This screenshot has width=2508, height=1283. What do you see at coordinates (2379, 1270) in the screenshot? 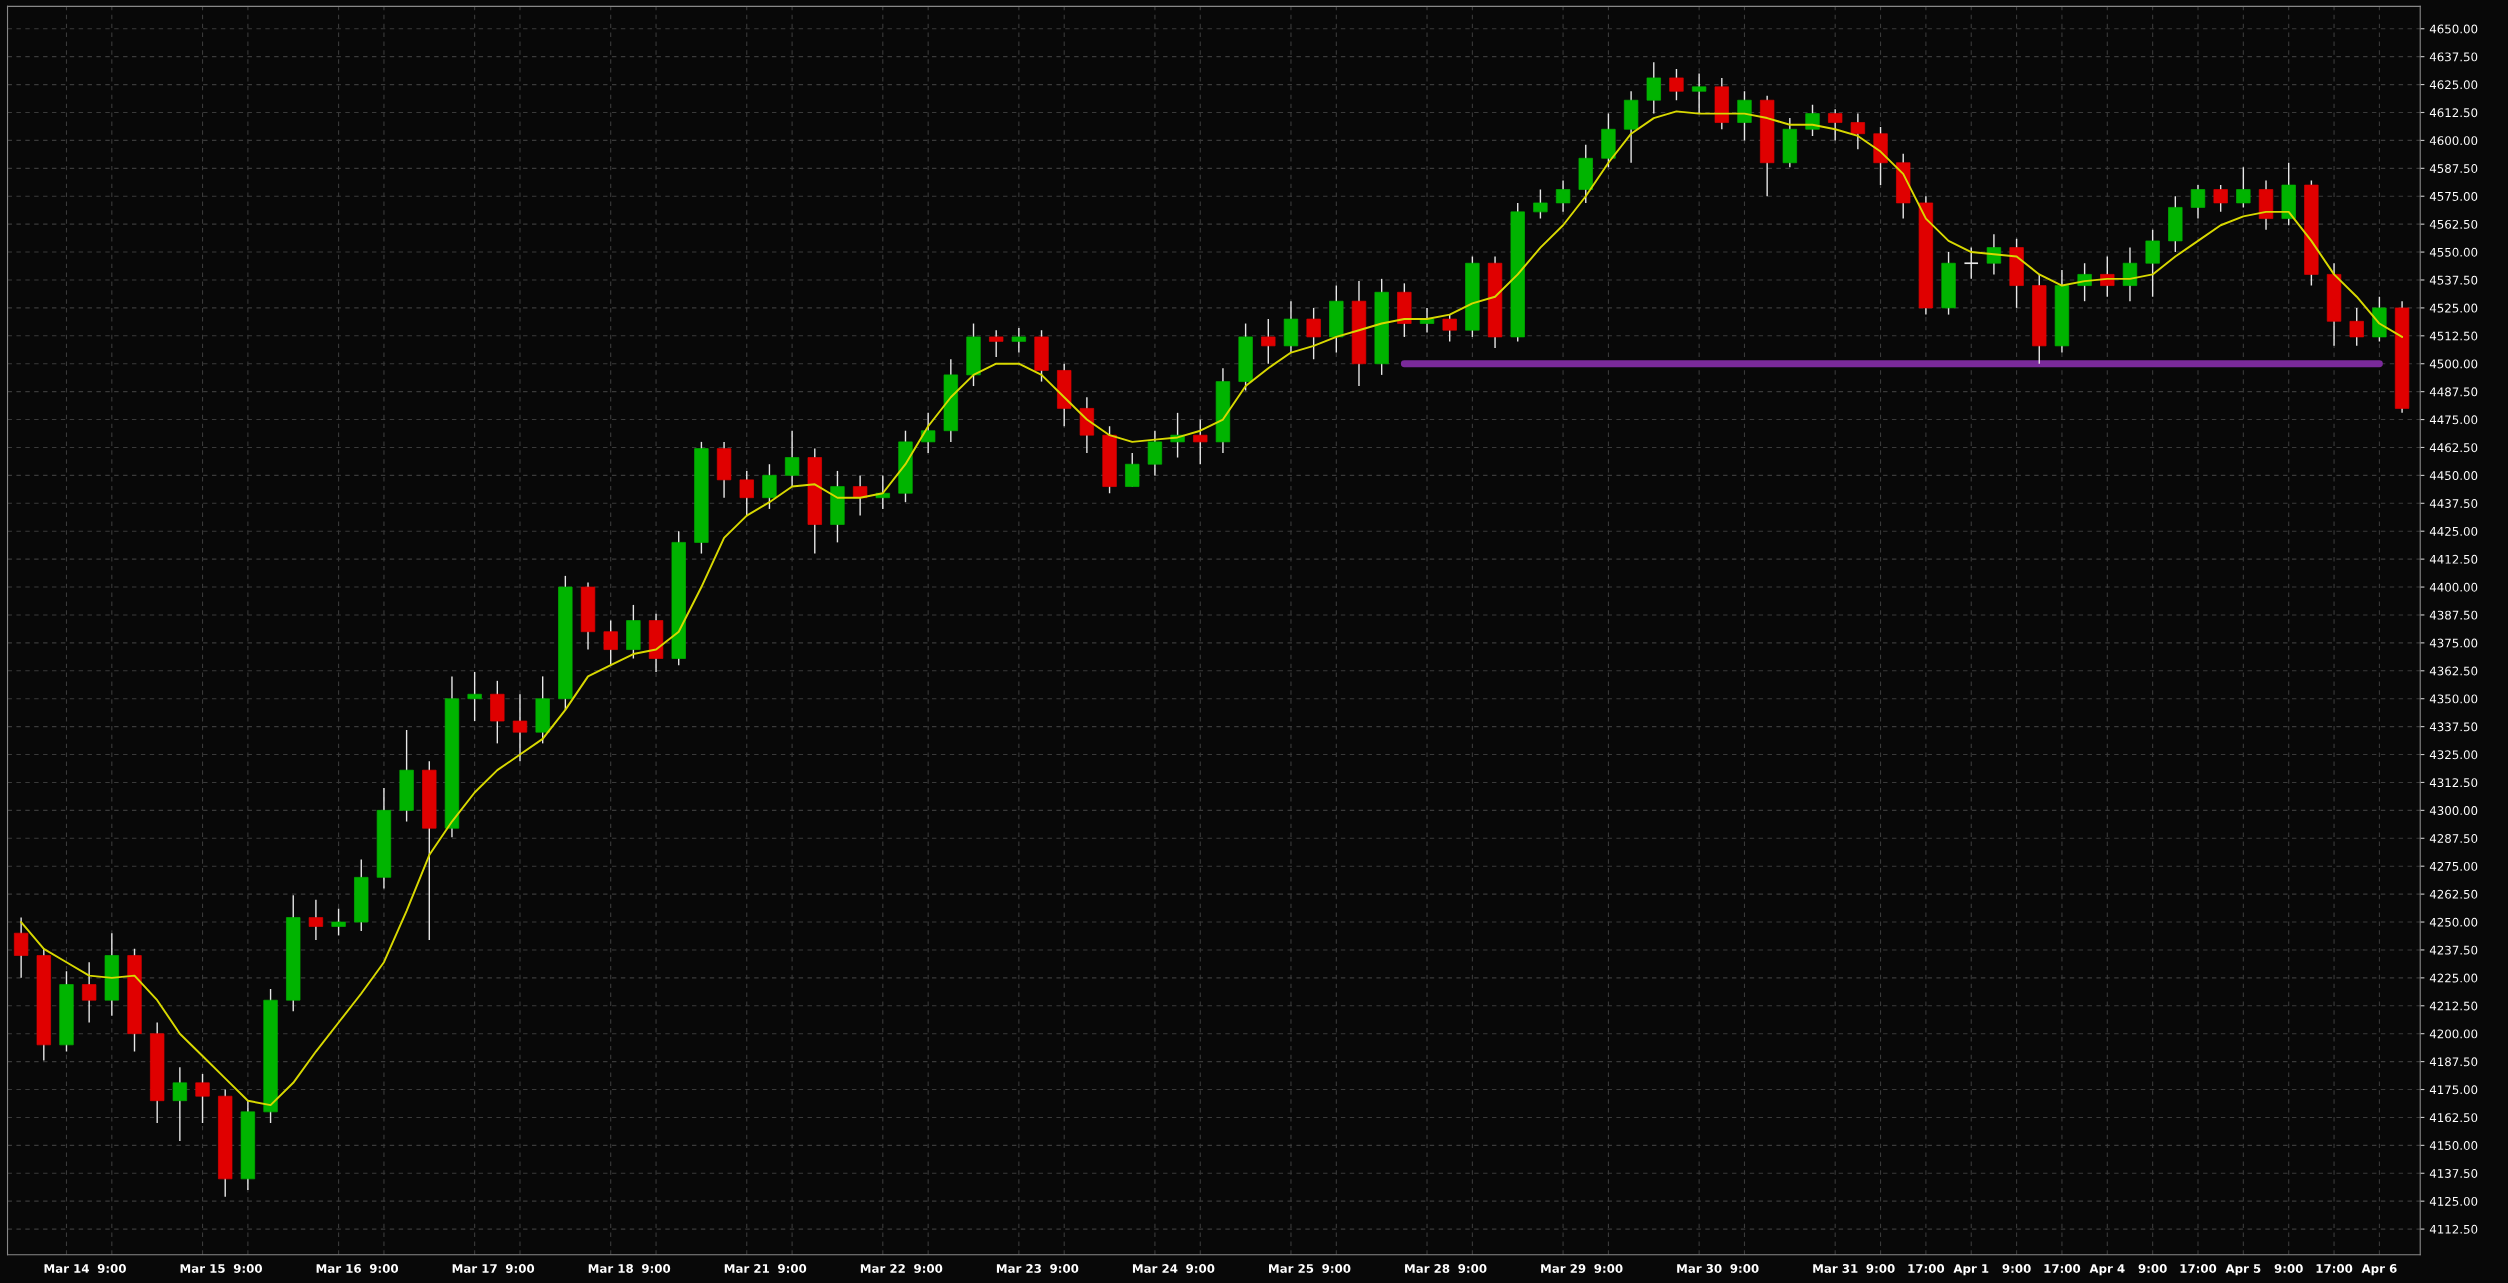
I see `x-tick-label: Apr 6` at bounding box center [2379, 1270].